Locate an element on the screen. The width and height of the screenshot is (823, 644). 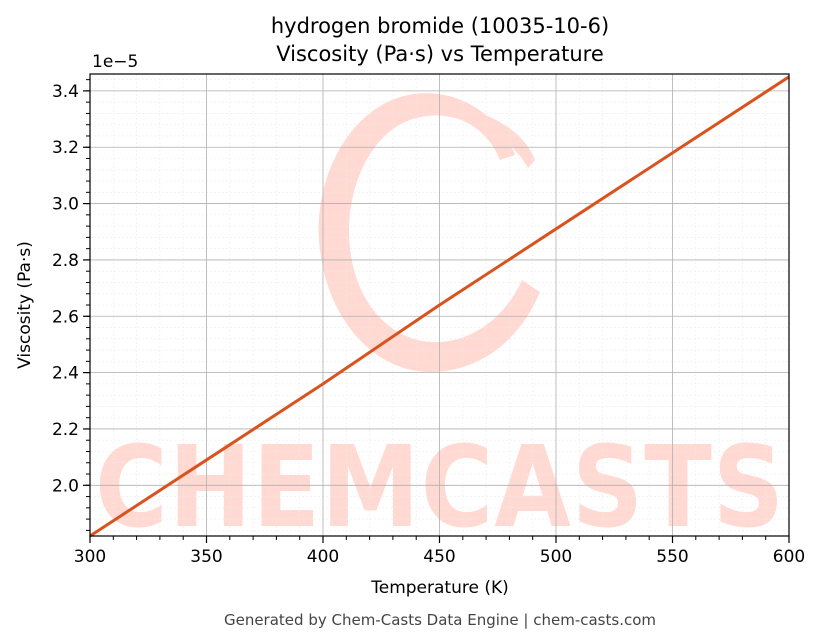
y-axis: 2.0 2.2 2.4 2.6 2.8 3.0 3.2 3.4 is located at coordinates (71, 305).